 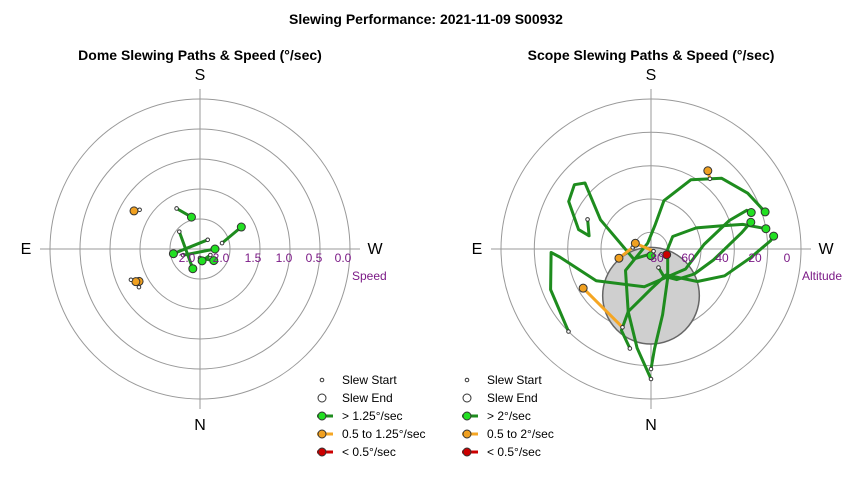 I want to click on scope-slew-paths, so click(x=664, y=274).